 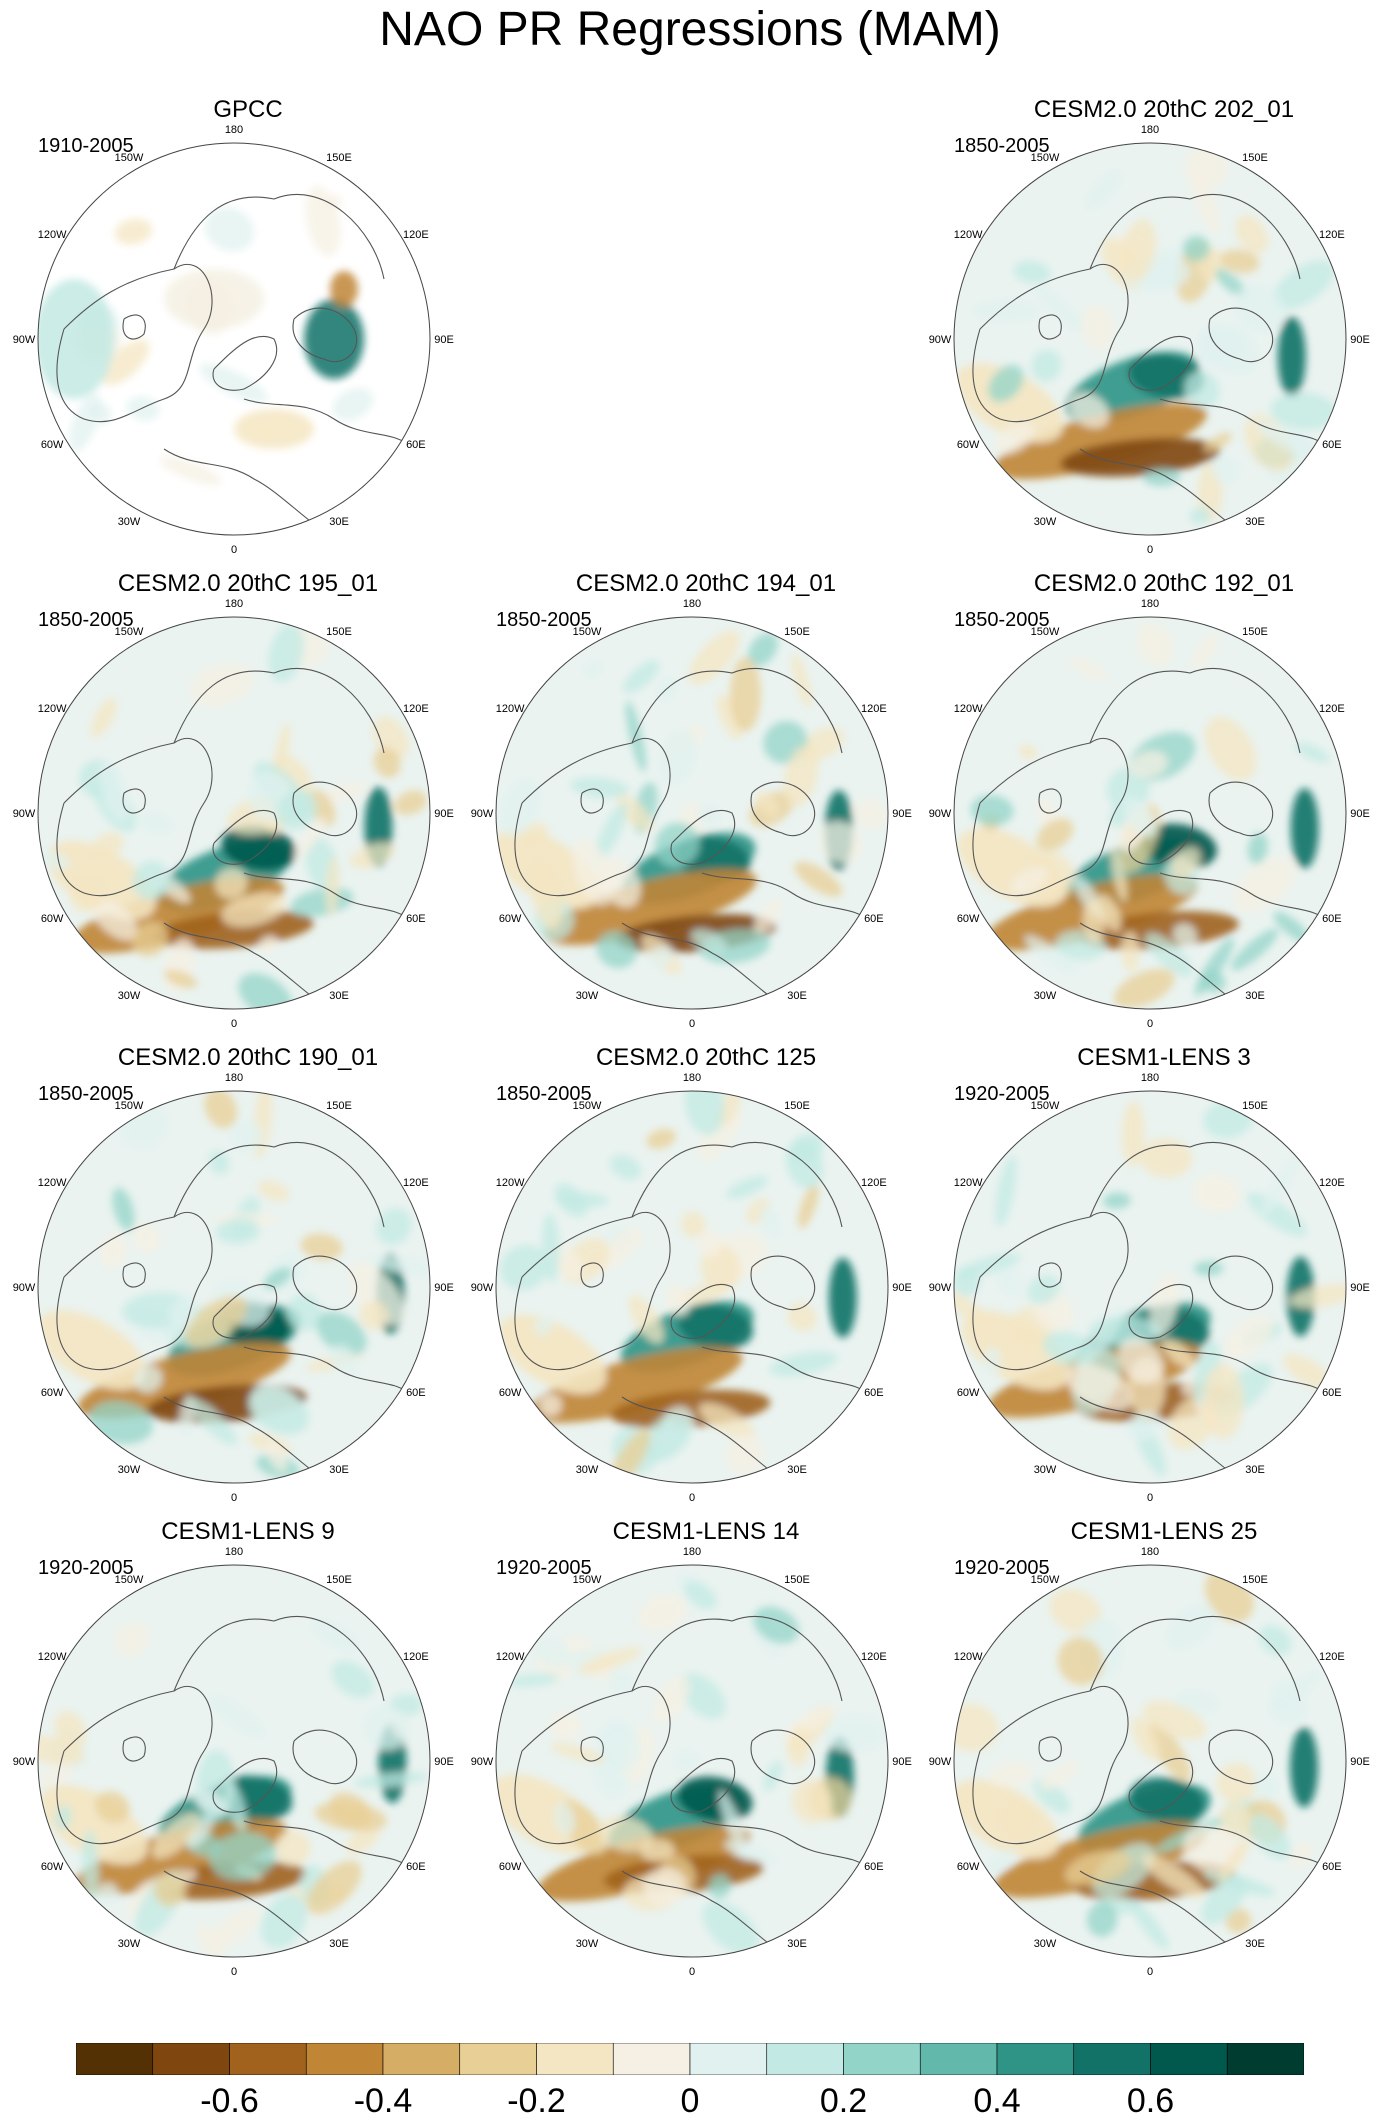 What do you see at coordinates (248, 583) in the screenshot?
I see `panel-title: CESM2.0 20thC 195_01` at bounding box center [248, 583].